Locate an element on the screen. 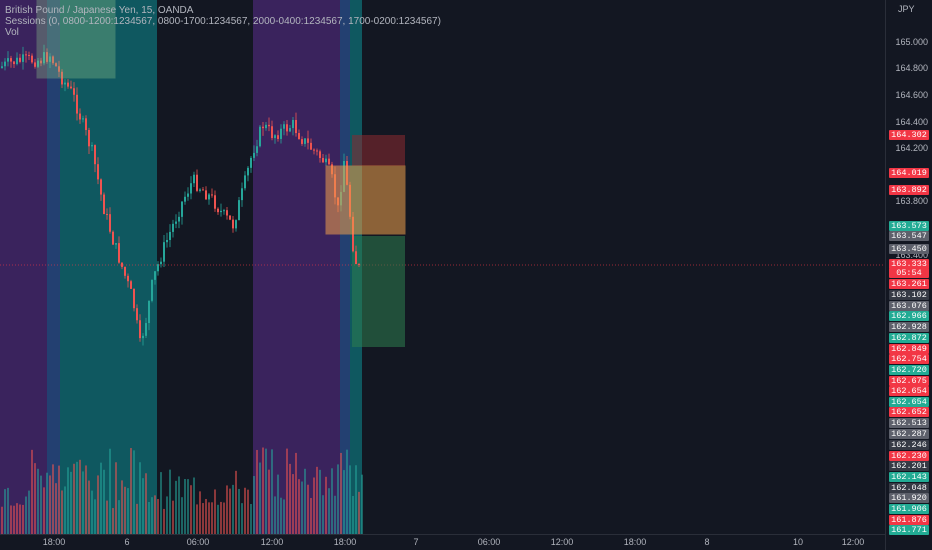 The image size is (932, 550). currency-label: JPY is located at coordinates (906, 9).